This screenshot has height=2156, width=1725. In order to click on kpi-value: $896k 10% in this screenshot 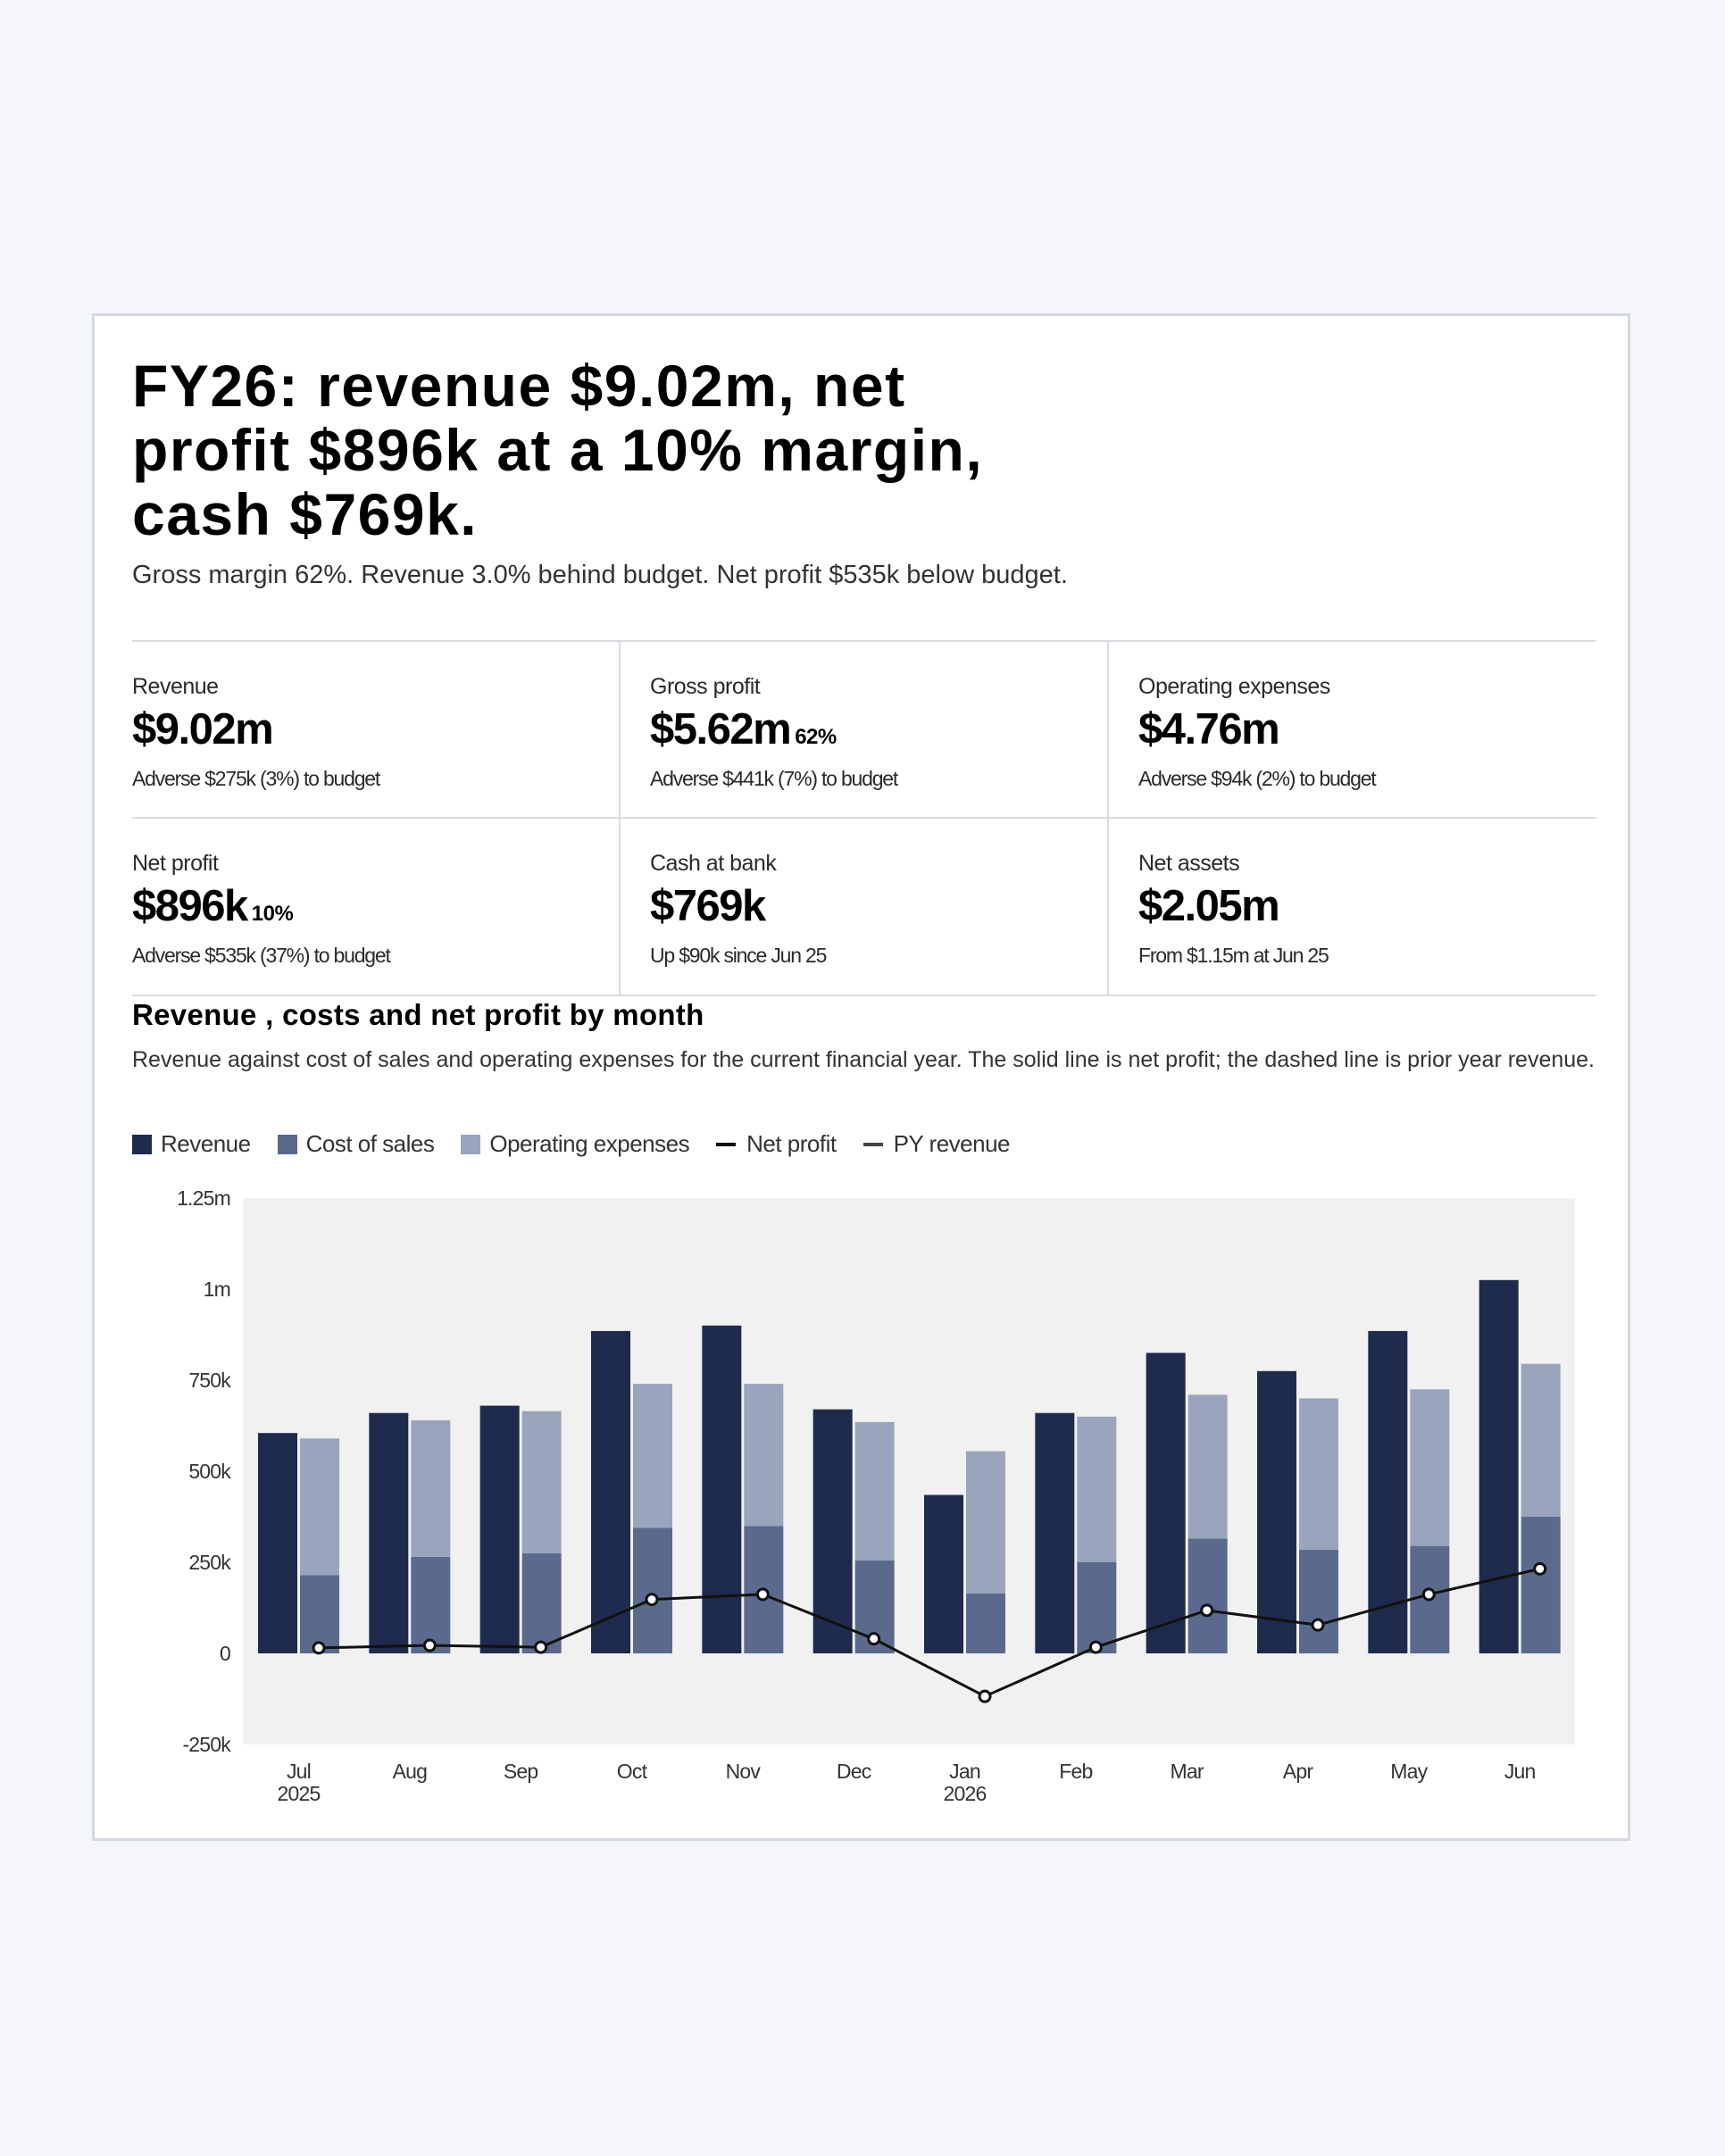, I will do `click(213, 906)`.